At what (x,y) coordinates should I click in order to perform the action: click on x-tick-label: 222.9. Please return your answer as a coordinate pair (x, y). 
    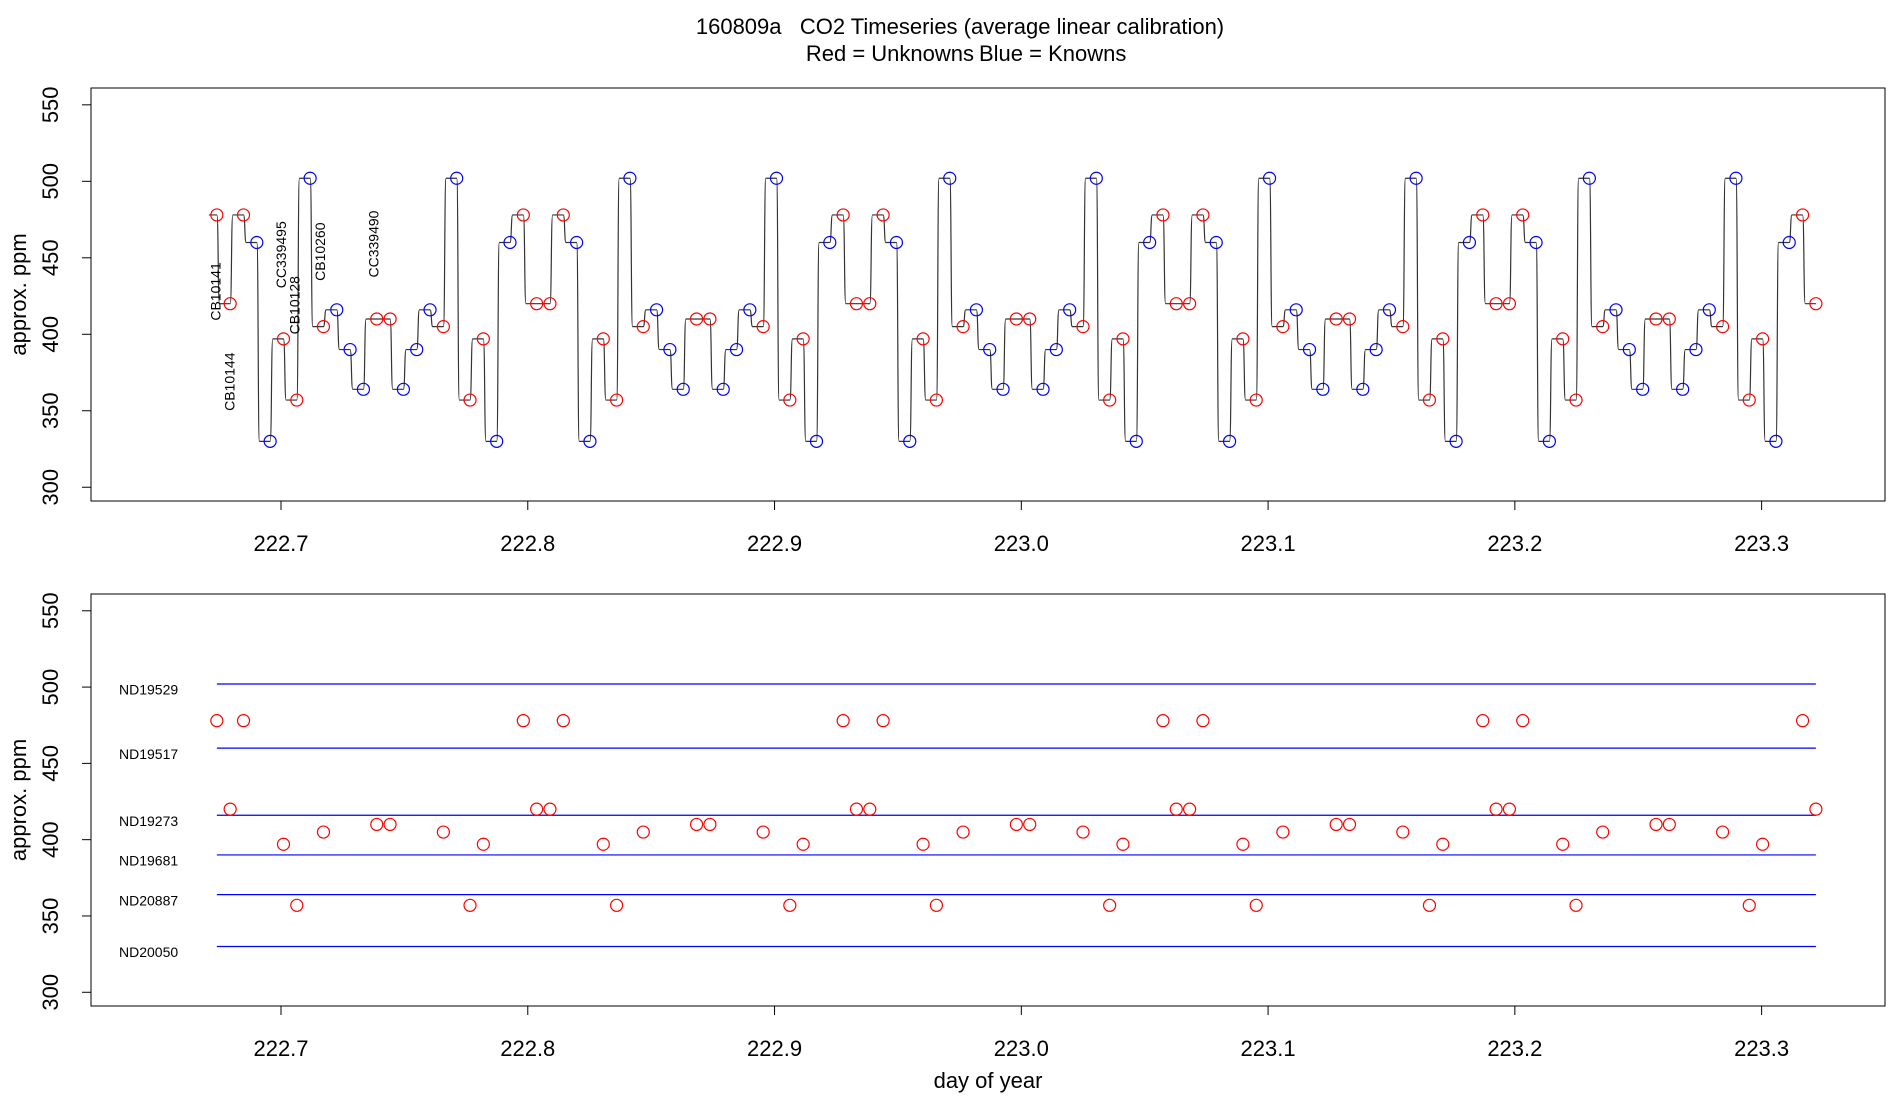
    Looking at the image, I should click on (774, 1048).